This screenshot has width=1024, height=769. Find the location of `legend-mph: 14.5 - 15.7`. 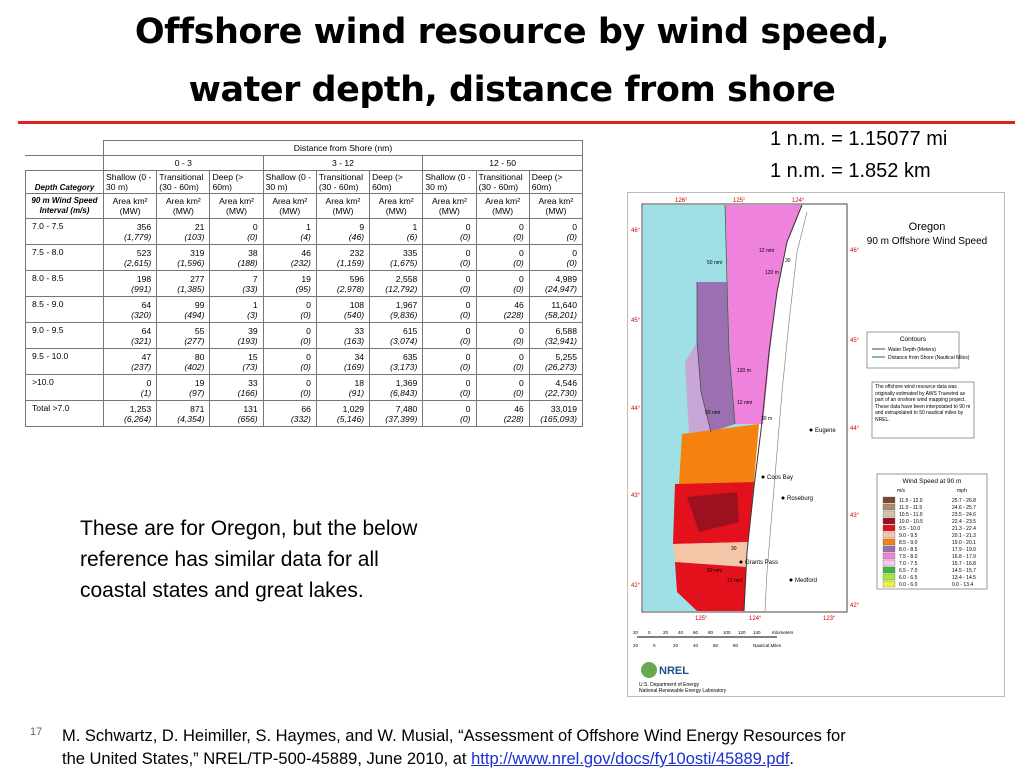

legend-mph: 14.5 - 15.7 is located at coordinates (964, 571).